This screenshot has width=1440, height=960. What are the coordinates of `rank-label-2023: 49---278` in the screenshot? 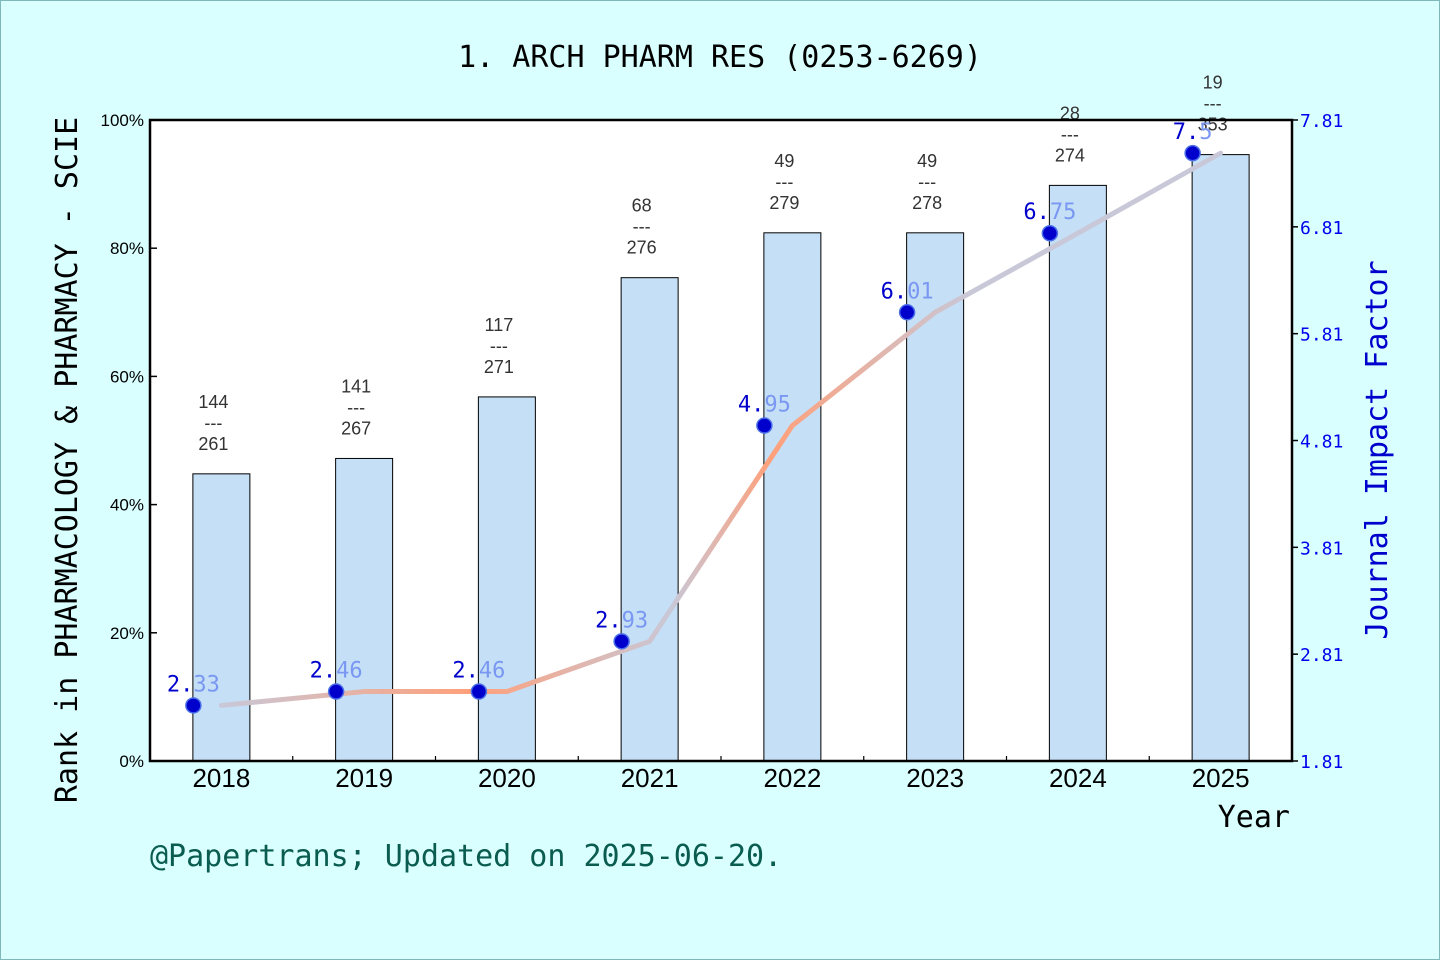 It's located at (927, 182).